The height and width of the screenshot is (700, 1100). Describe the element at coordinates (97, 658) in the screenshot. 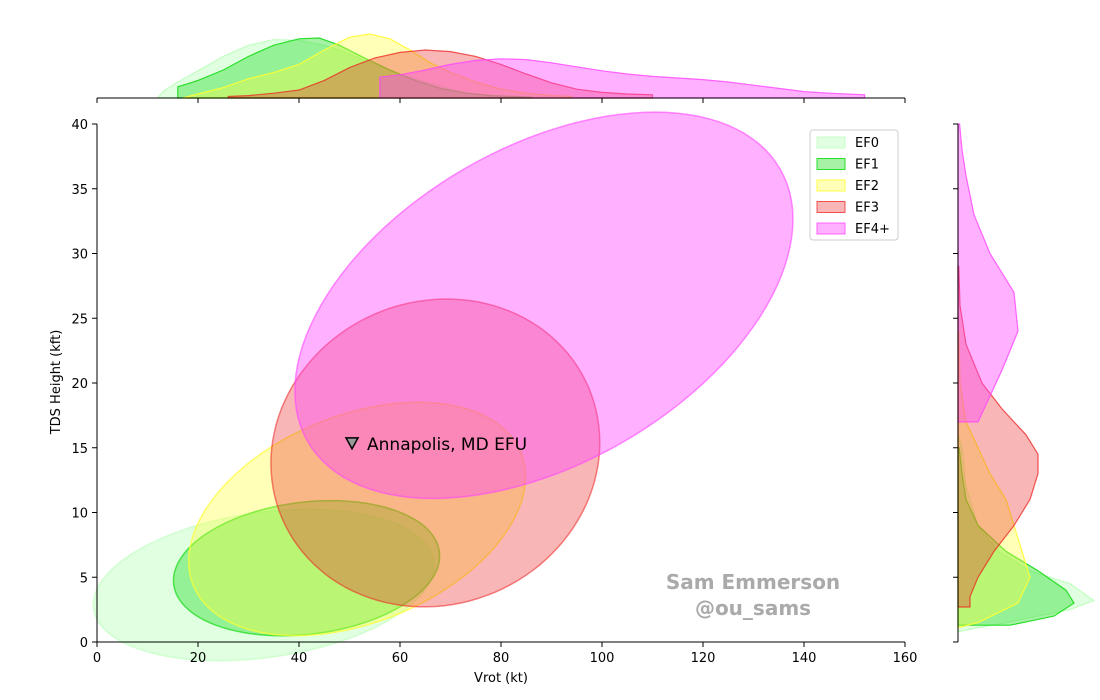

I see `x-tick-label: 0` at that location.